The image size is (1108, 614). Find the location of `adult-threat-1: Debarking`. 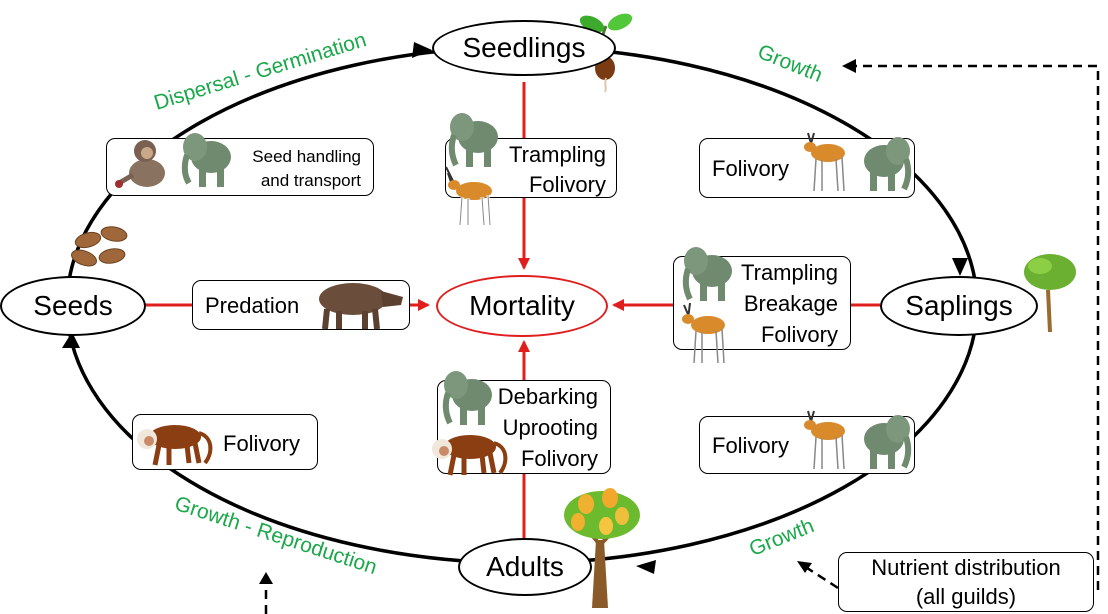

adult-threat-1: Debarking is located at coordinates (547, 396).